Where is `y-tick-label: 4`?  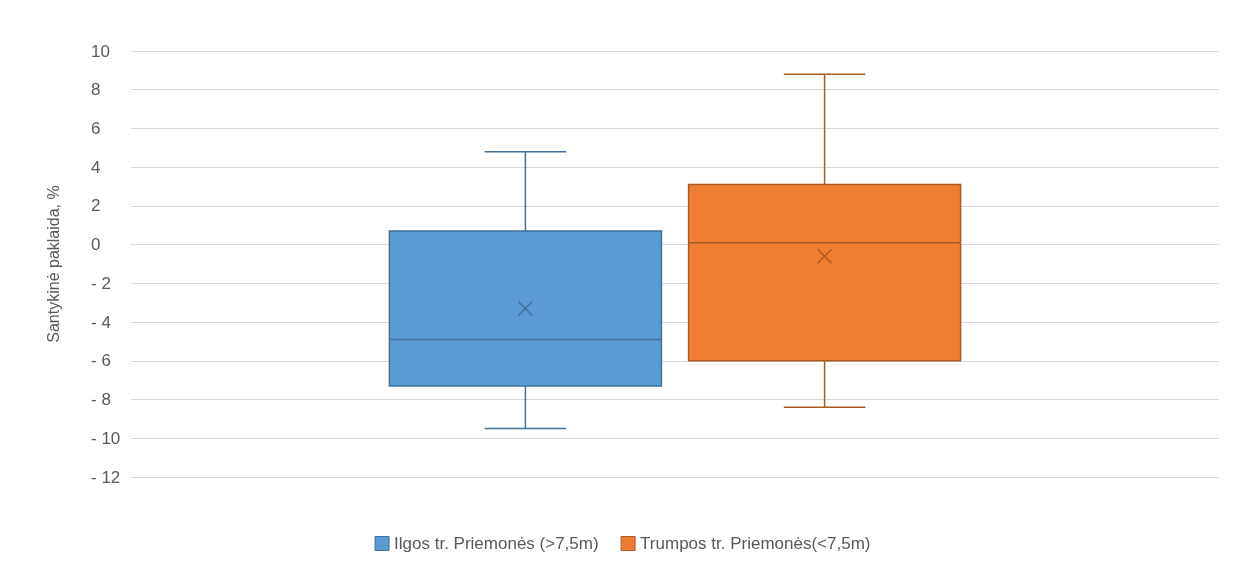 y-tick-label: 4 is located at coordinates (96, 167).